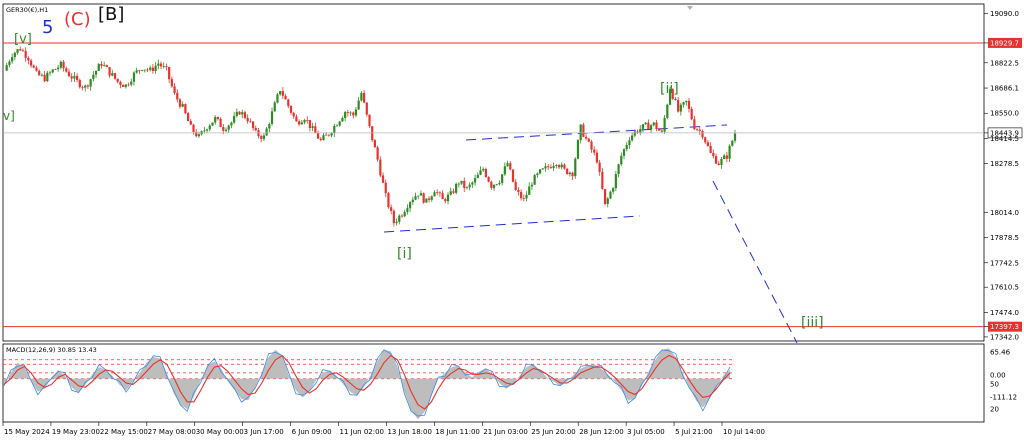  Describe the element at coordinates (1003, 398) in the screenshot. I see `macd-tick-label: -111.12` at that location.